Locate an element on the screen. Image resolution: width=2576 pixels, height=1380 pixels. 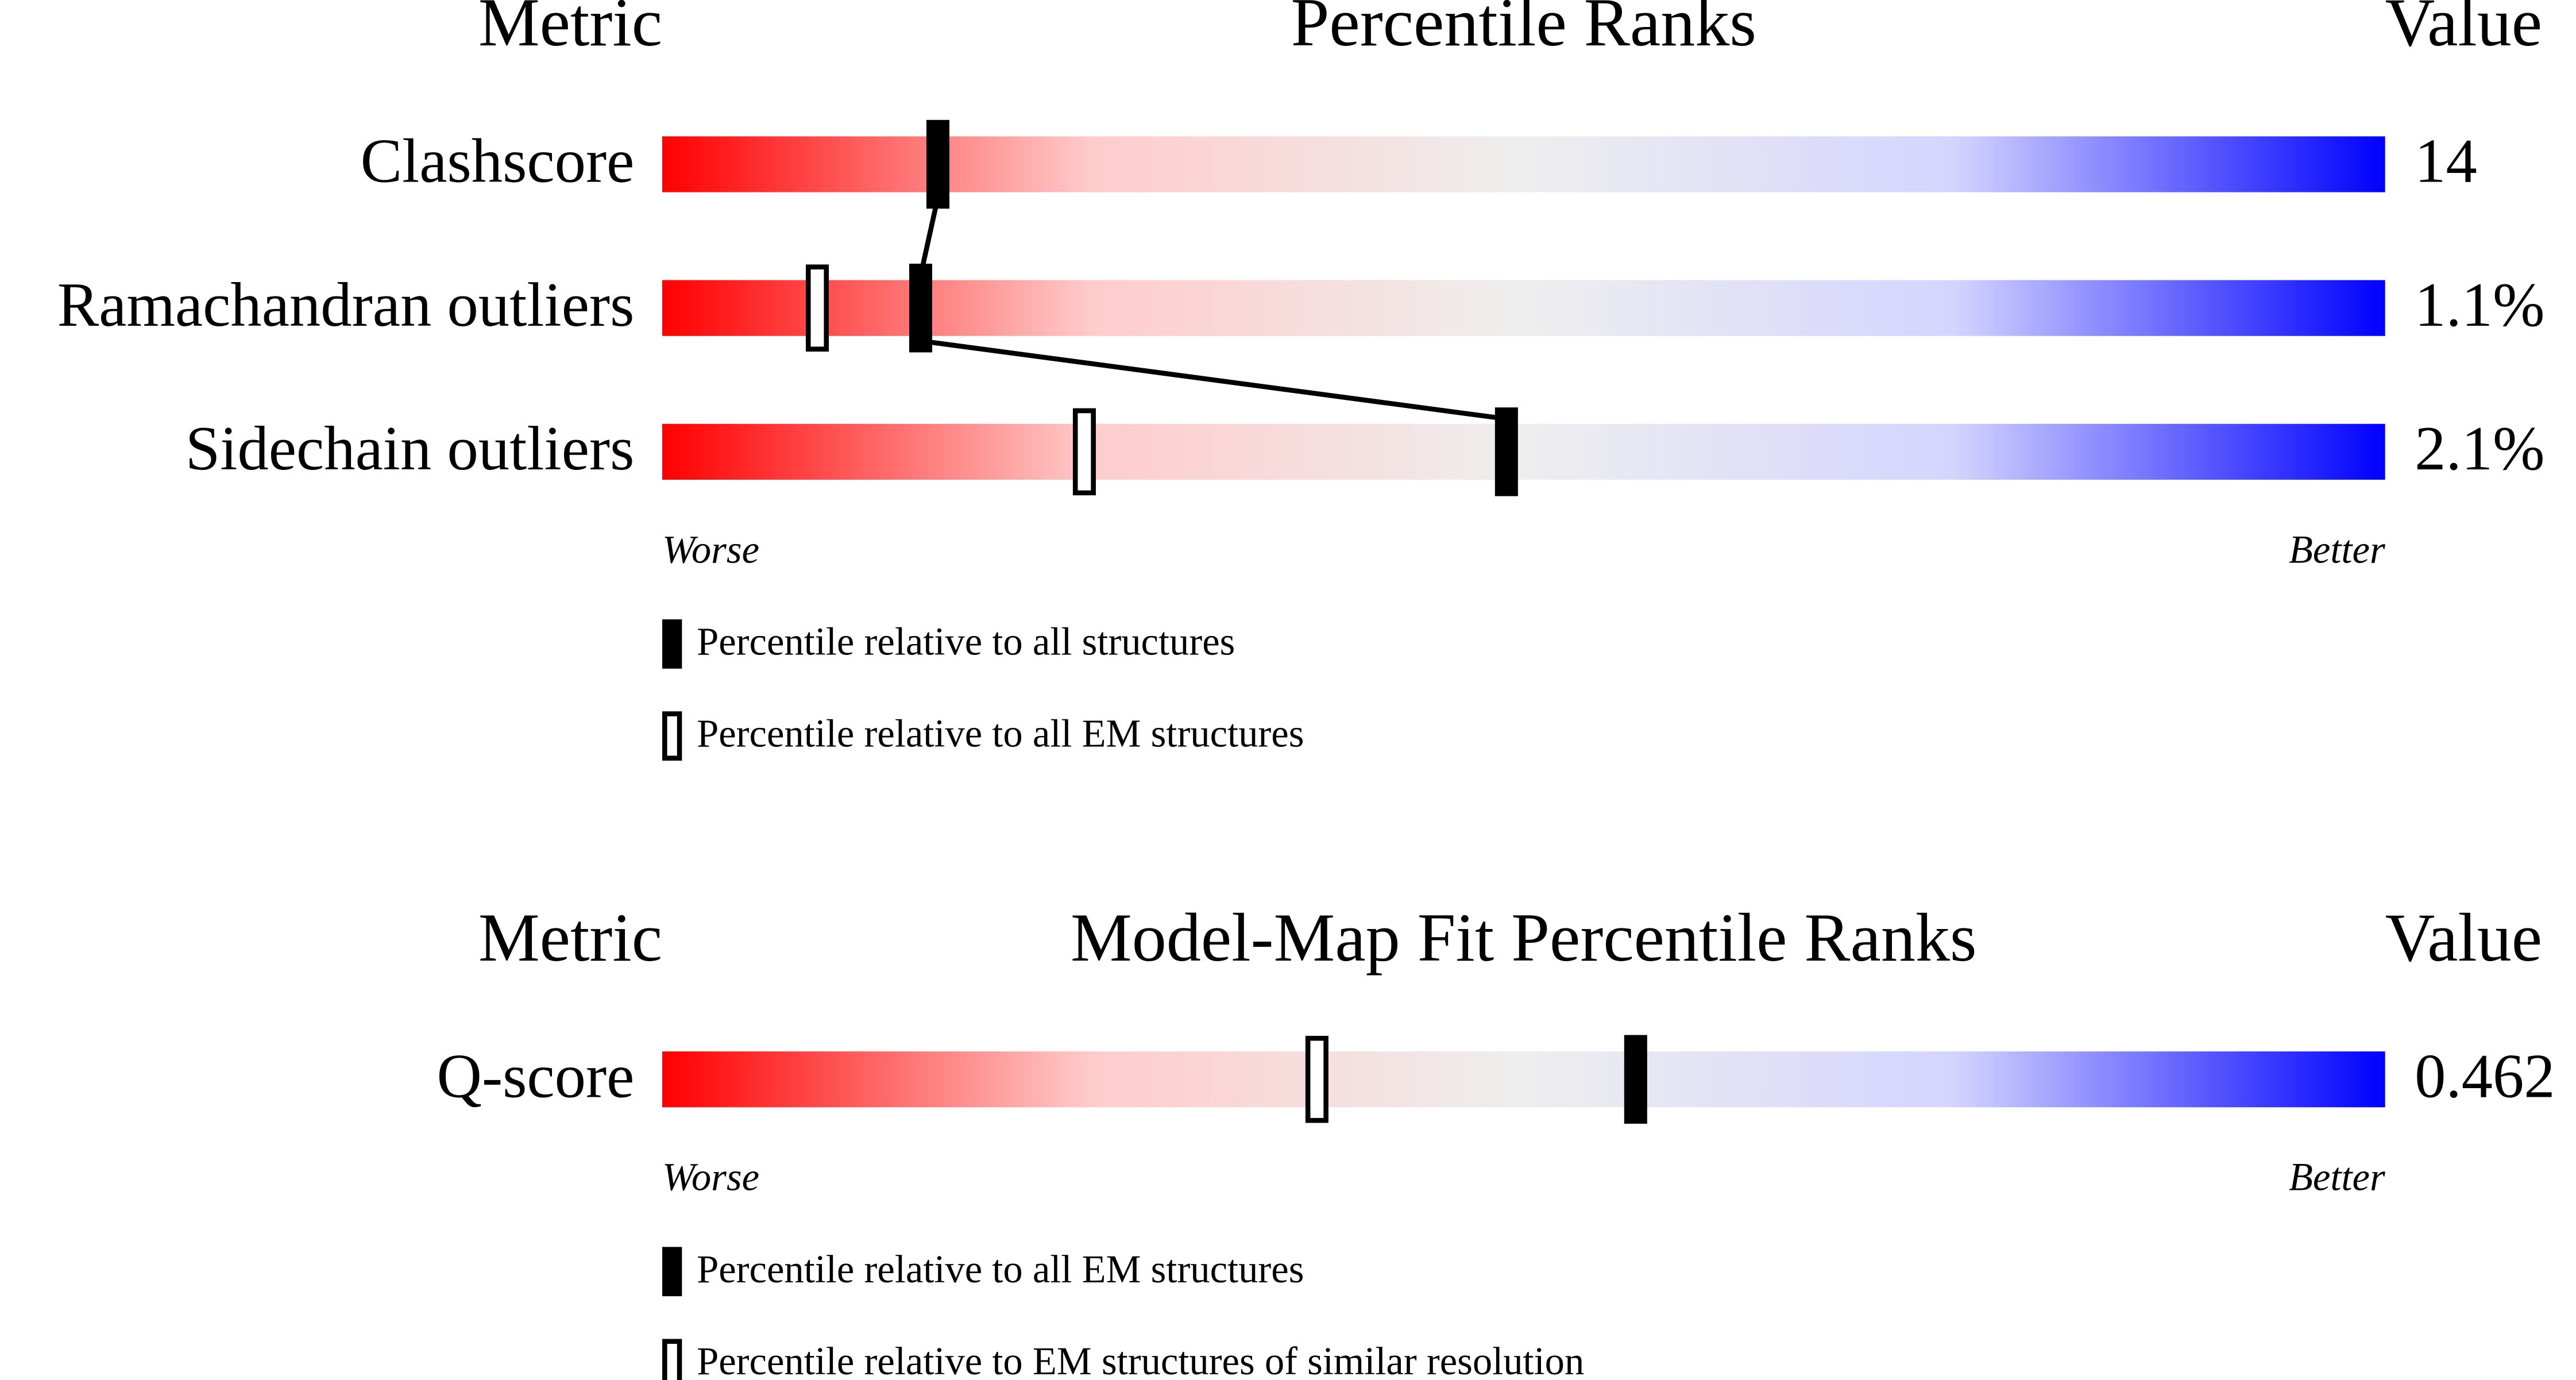
metric-label: Q-score is located at coordinates (536, 1076).